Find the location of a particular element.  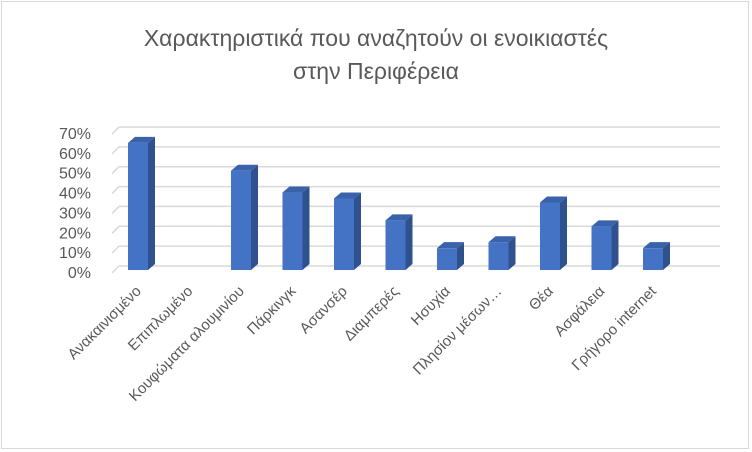

y-tick-label: 50% is located at coordinates (75, 174).